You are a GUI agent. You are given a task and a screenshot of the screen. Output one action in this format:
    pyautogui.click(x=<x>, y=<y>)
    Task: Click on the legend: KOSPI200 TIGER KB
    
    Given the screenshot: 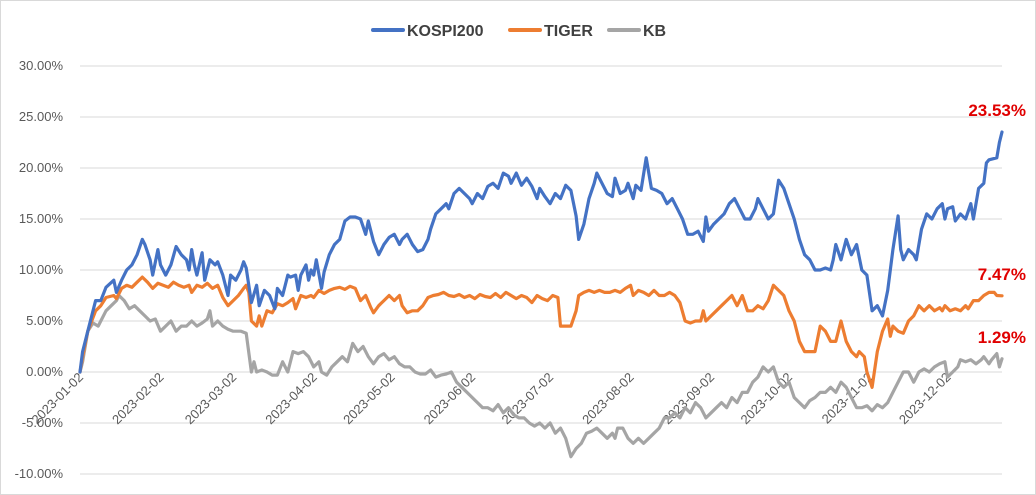 What is the action you would take?
    pyautogui.click(x=518, y=31)
    